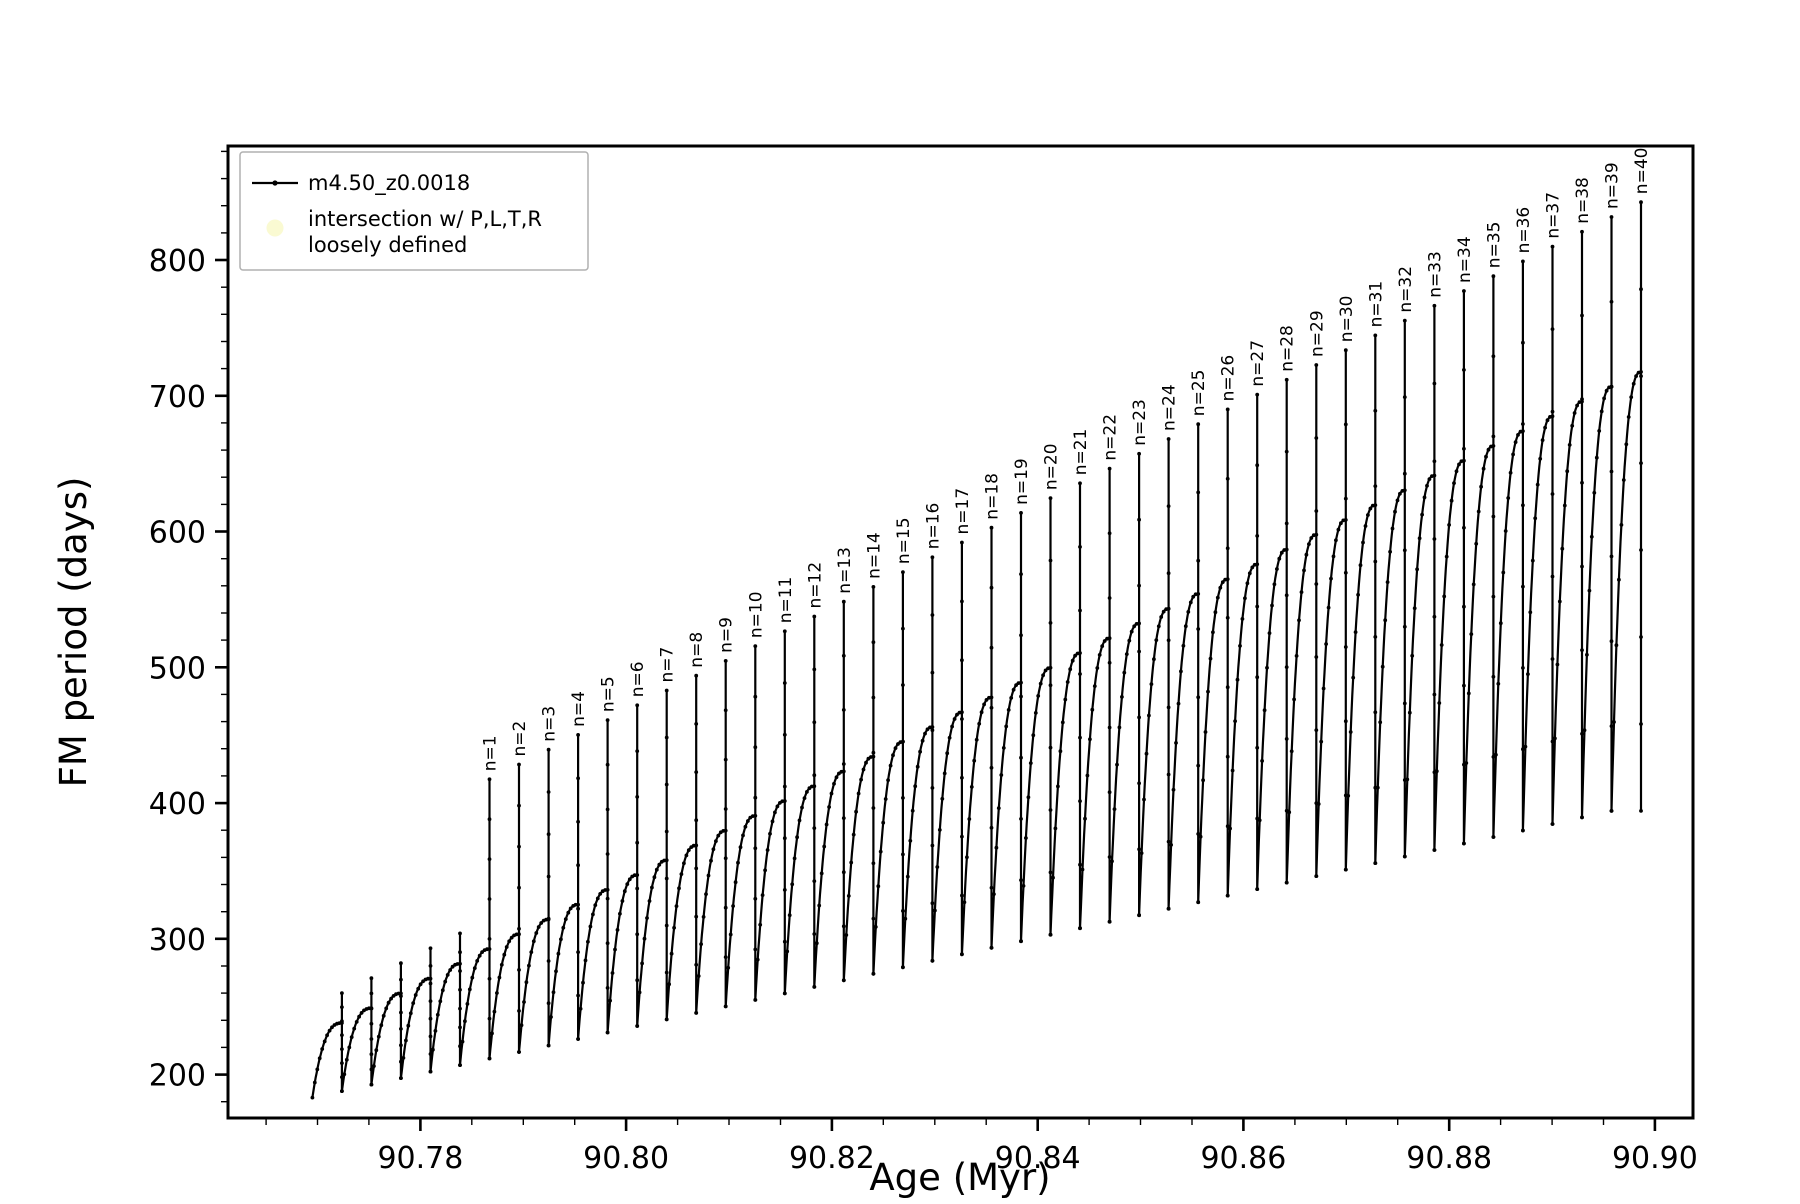 The image size is (1800, 1204). What do you see at coordinates (177, 261) in the screenshot?
I see `y-tick-label: 800` at bounding box center [177, 261].